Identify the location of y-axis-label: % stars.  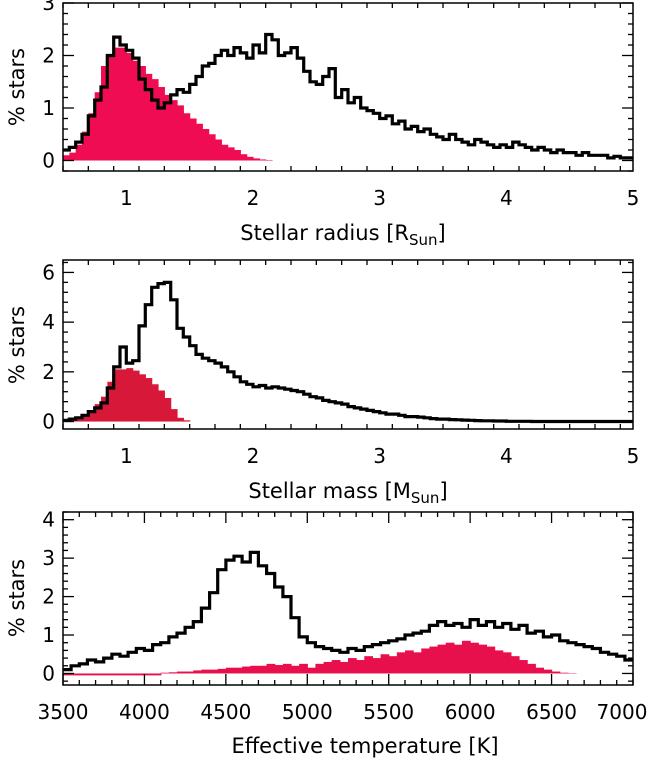
(17, 345).